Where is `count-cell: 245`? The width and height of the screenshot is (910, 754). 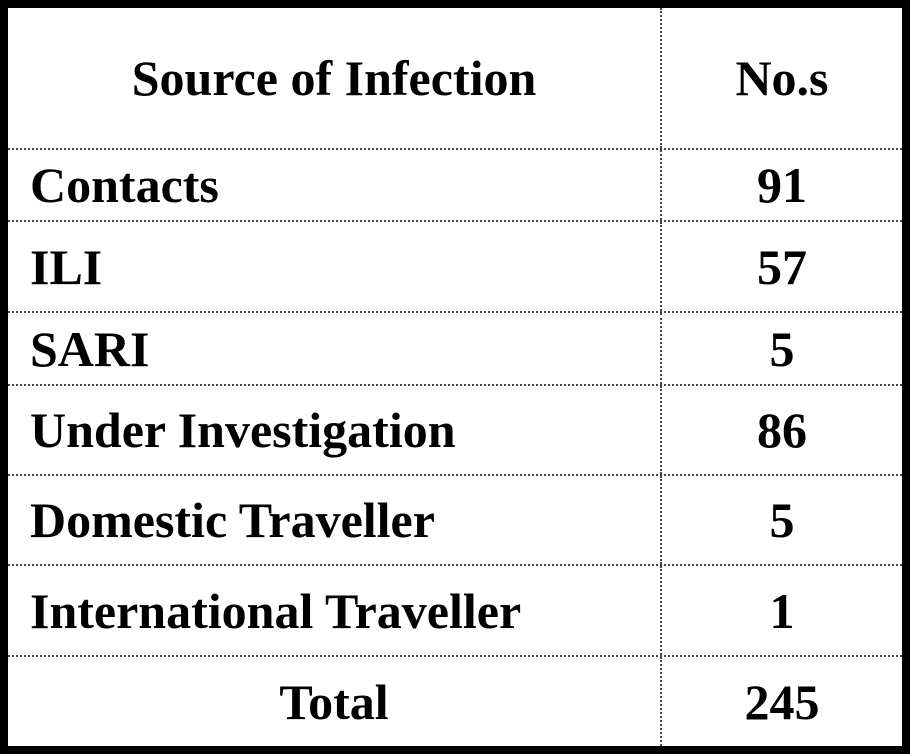
count-cell: 245 is located at coordinates (781, 701).